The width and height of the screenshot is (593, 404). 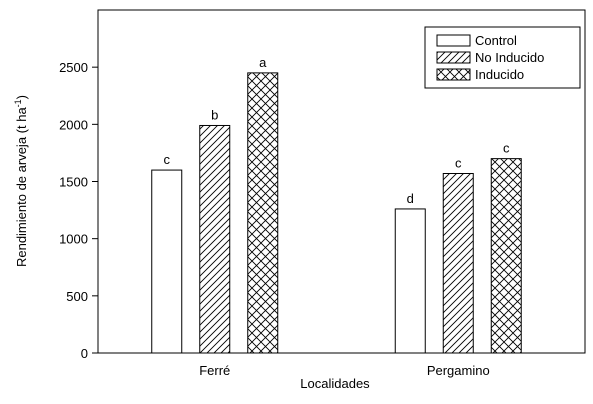 I want to click on significance-letter: d, so click(x=410, y=198).